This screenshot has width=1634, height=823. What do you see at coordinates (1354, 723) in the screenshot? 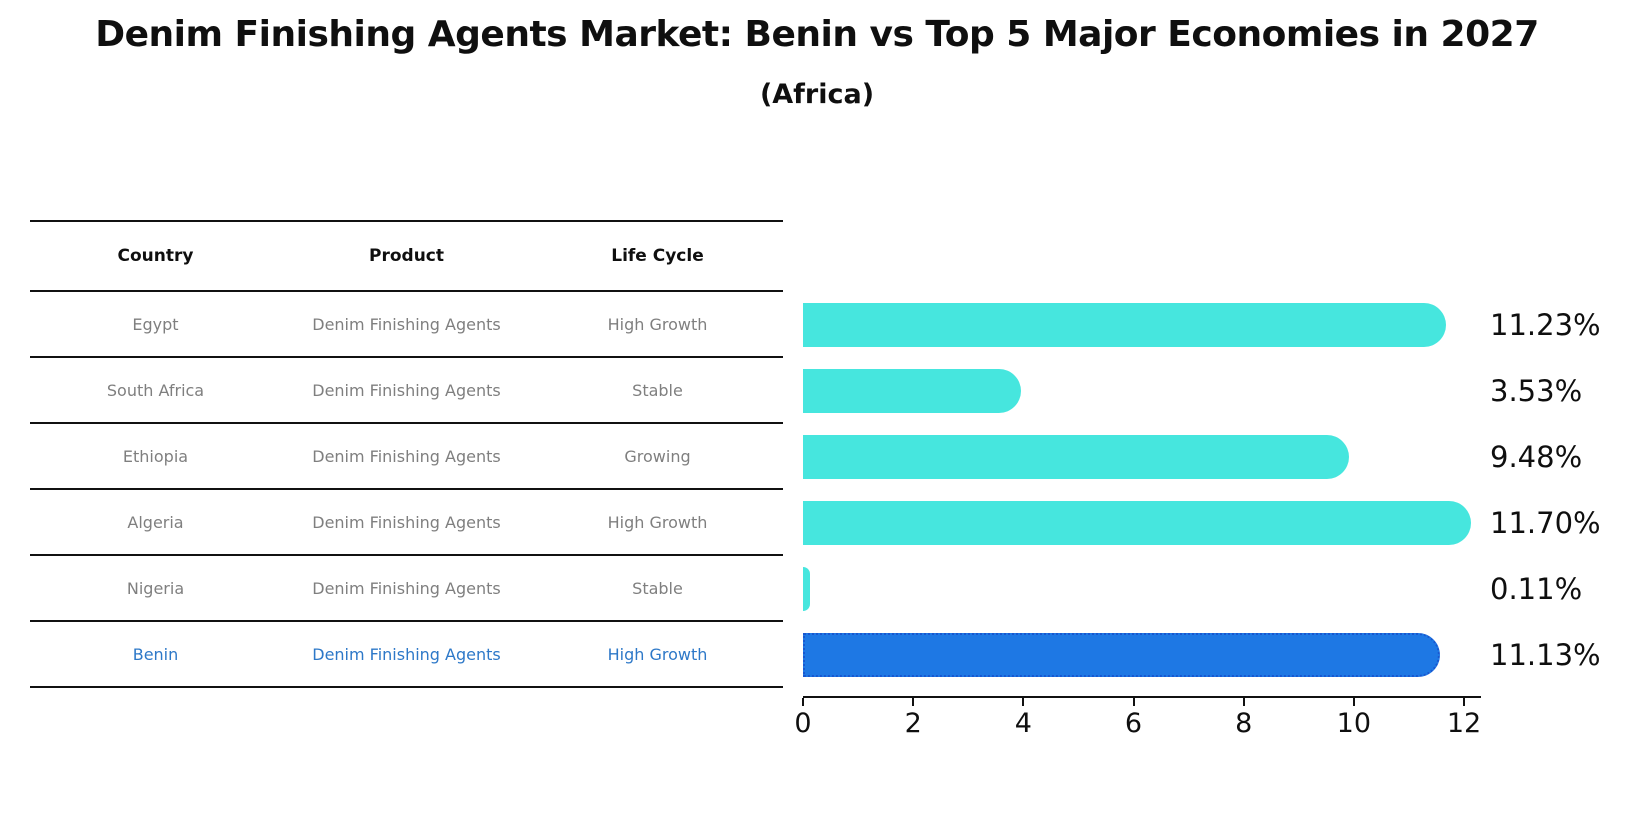
I see `tick-label: 10` at bounding box center [1354, 723].